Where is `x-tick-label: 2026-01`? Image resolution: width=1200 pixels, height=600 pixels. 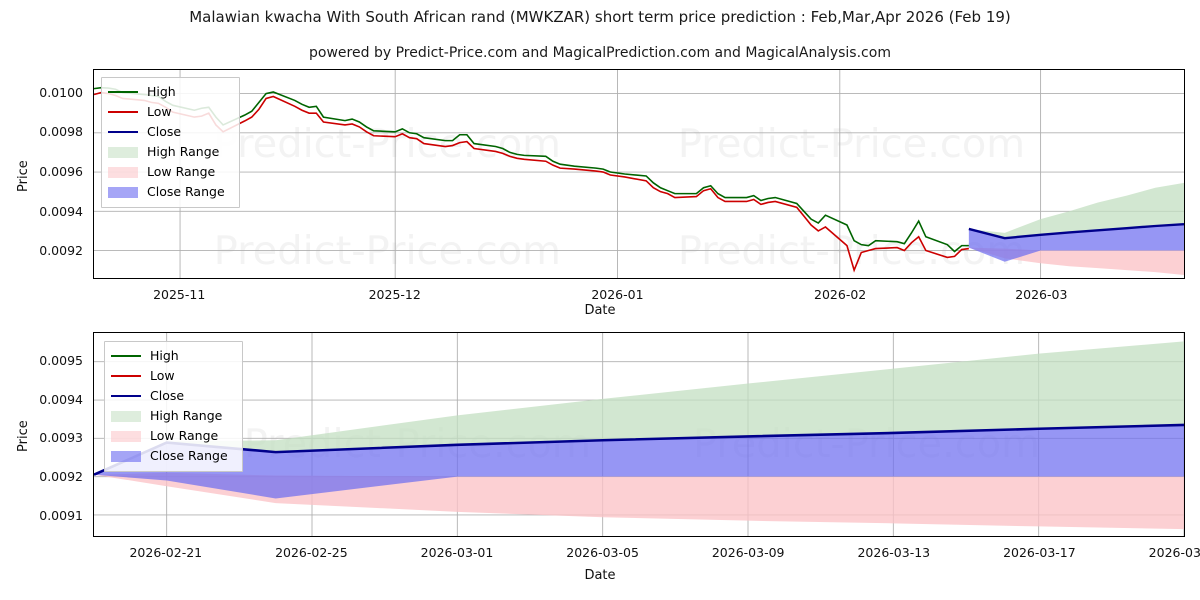 x-tick-label: 2026-01 is located at coordinates (617, 294).